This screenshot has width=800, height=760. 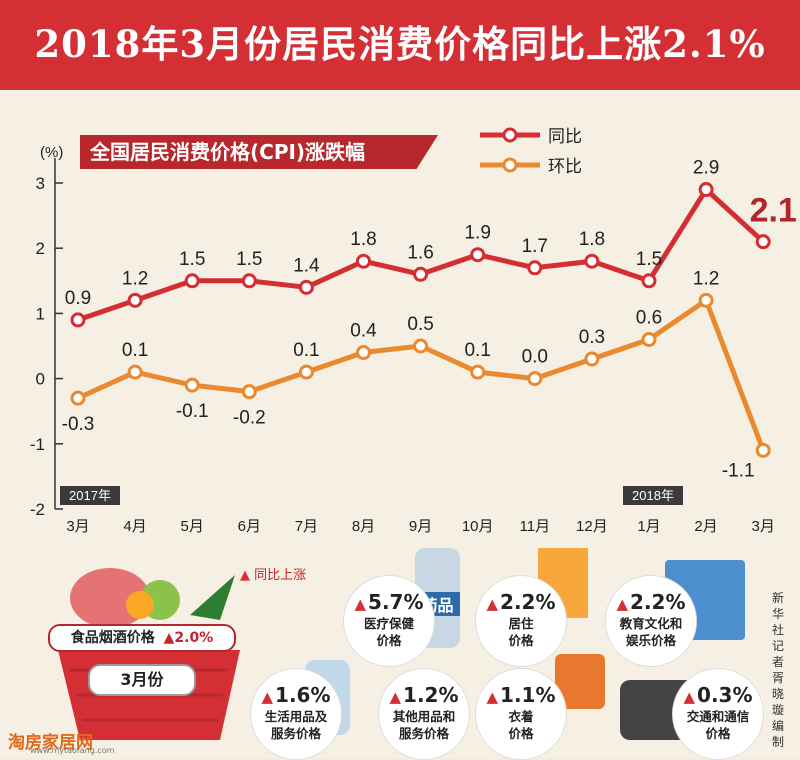 I want to click on leaf-icon, so click(x=212, y=597).